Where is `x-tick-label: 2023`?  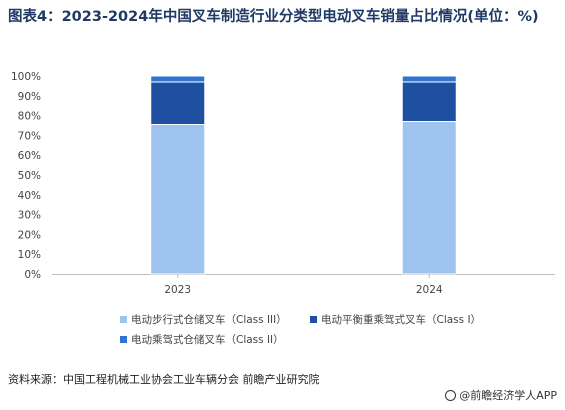
x-tick-label: 2023 is located at coordinates (177, 290).